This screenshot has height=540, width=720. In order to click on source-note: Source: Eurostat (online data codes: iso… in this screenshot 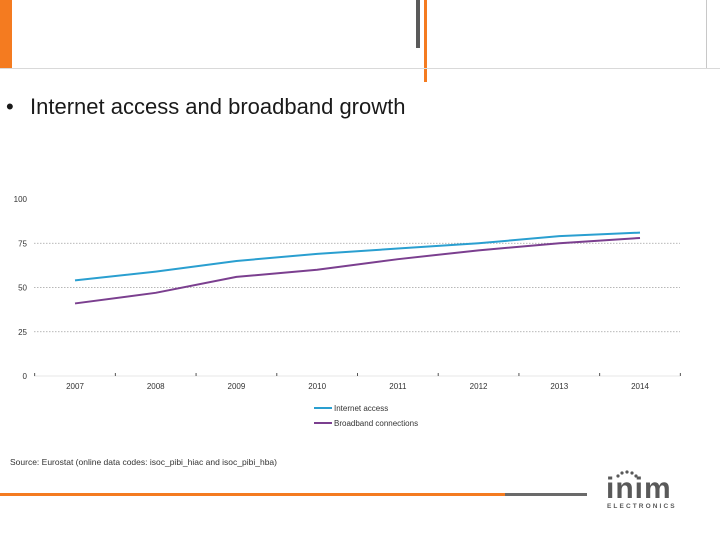, I will do `click(143, 462)`.